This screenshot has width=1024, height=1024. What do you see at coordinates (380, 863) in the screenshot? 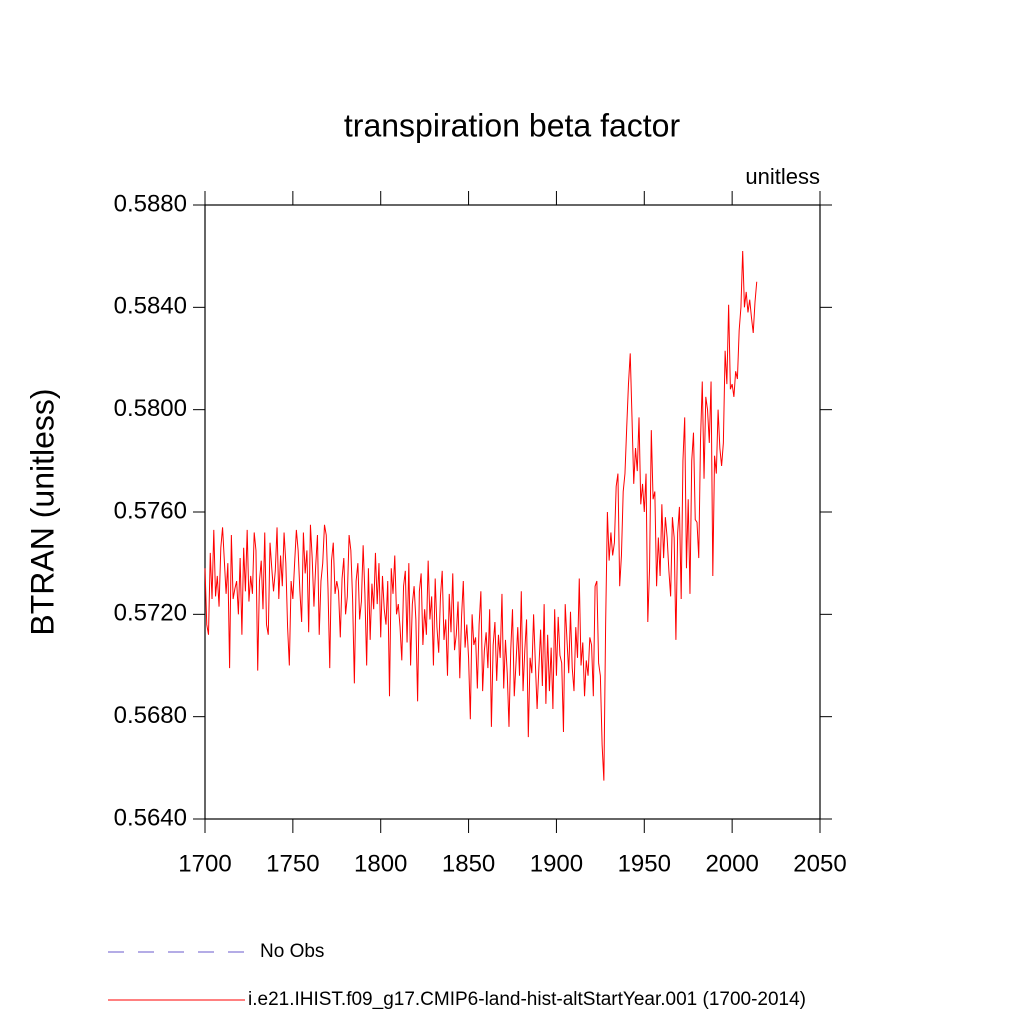
I see `x-tick-label: 1800` at bounding box center [380, 863].